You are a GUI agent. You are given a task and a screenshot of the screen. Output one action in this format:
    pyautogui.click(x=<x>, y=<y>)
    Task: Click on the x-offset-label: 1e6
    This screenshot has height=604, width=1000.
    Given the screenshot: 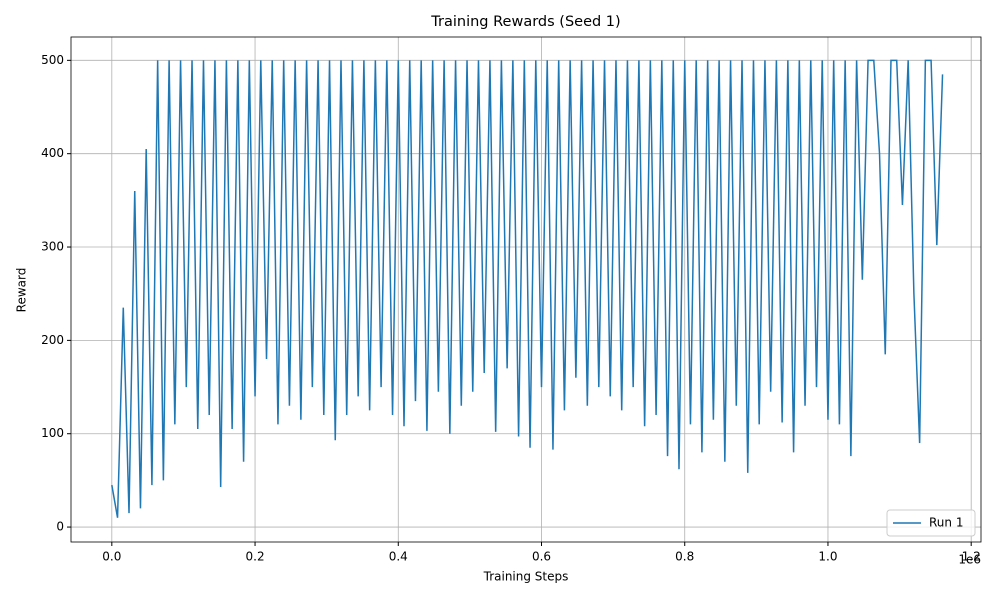 What is the action you would take?
    pyautogui.click(x=969, y=560)
    